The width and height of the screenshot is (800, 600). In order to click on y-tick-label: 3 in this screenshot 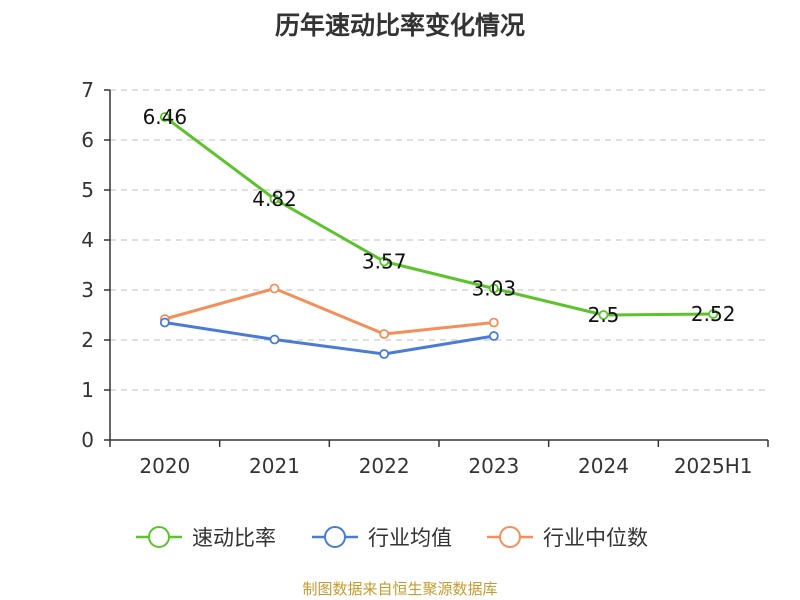, I will do `click(87, 290)`.